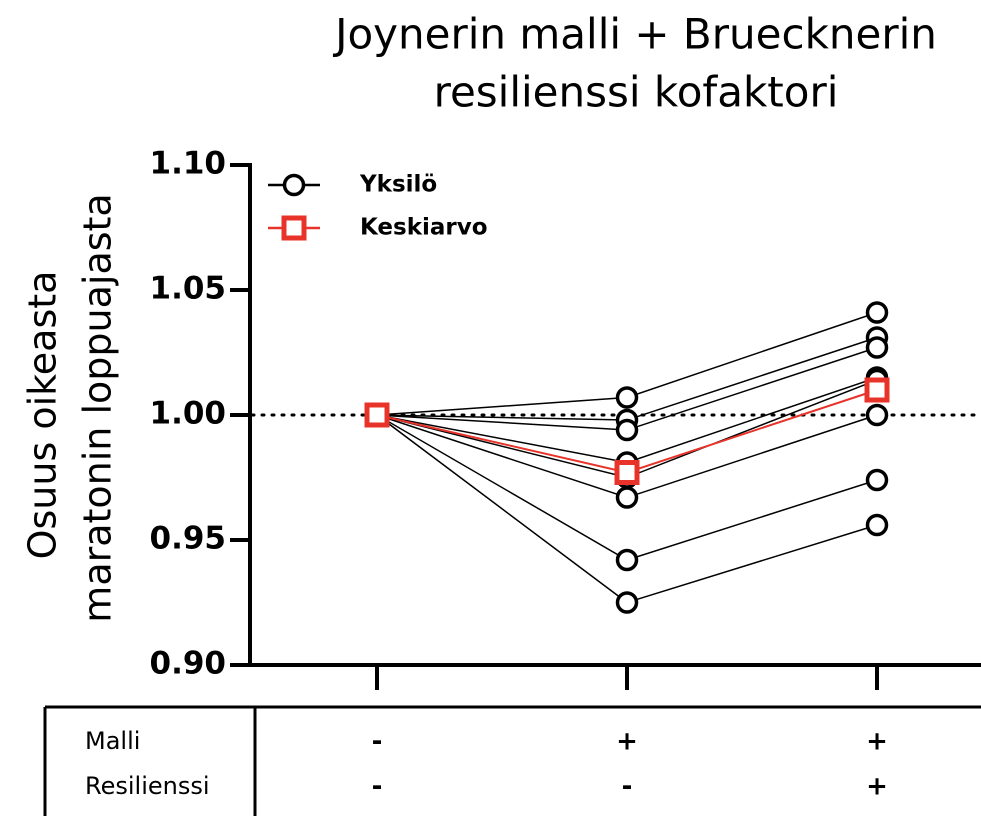  Describe the element at coordinates (188, 414) in the screenshot. I see `y-tick-label: 1.00` at that location.